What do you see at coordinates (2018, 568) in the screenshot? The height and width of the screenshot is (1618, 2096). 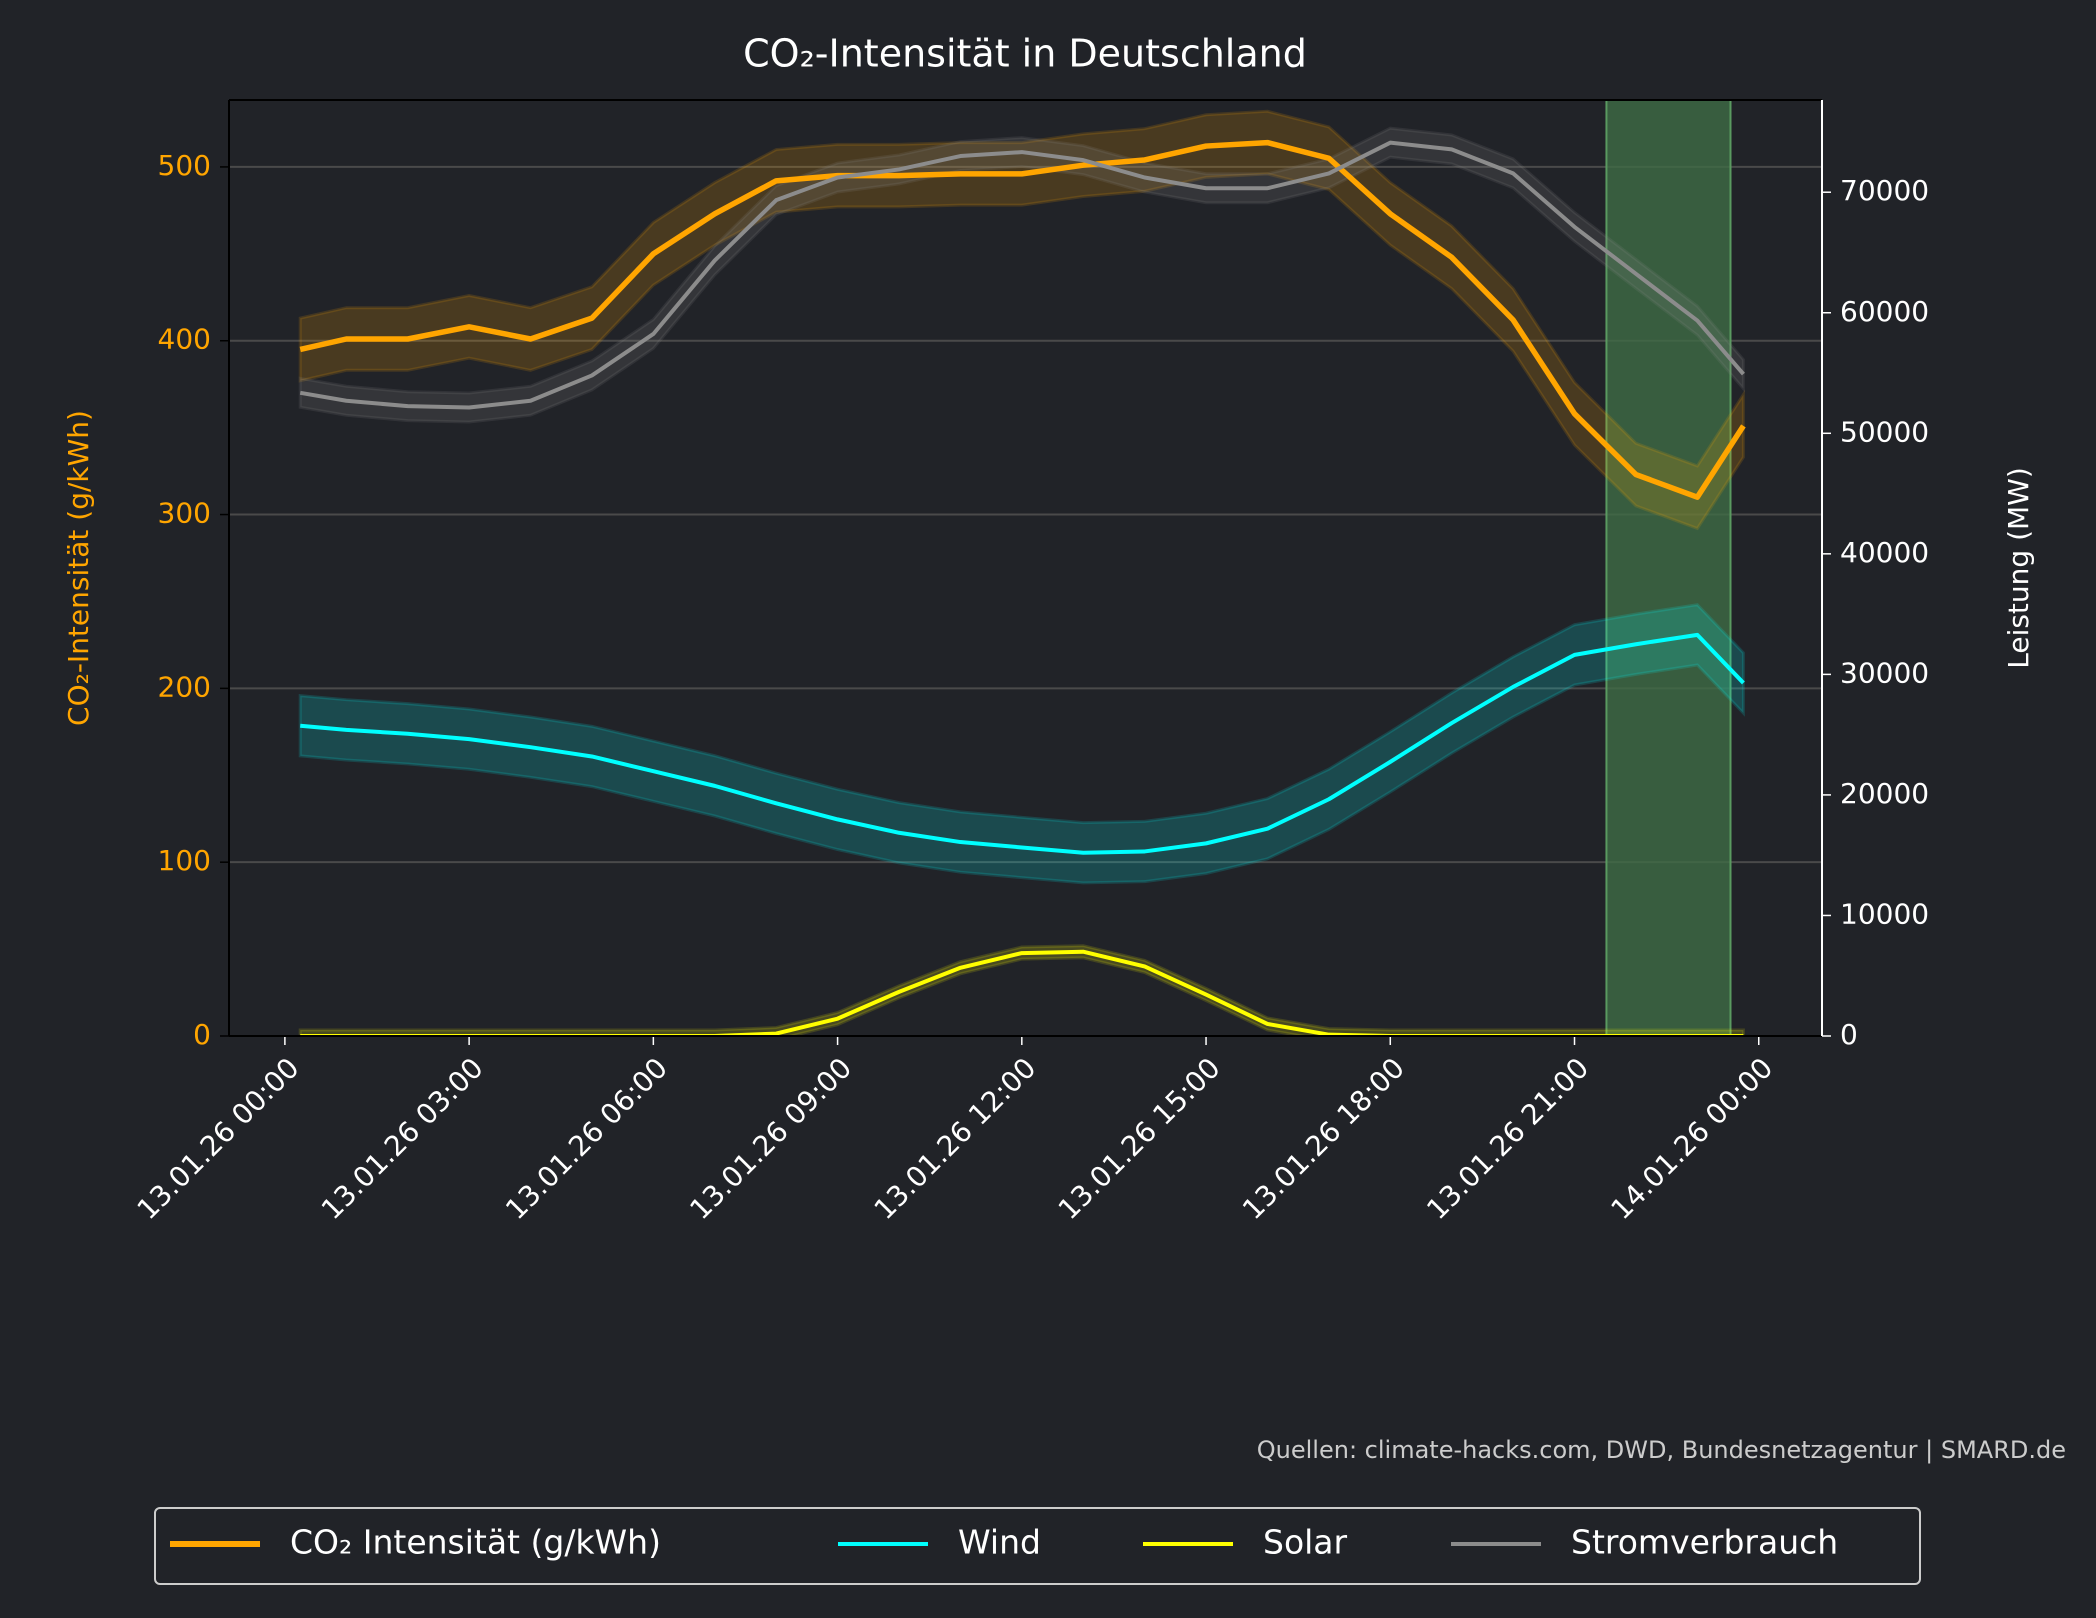 I see `y2-axis-label: Leistung (MW)` at bounding box center [2018, 568].